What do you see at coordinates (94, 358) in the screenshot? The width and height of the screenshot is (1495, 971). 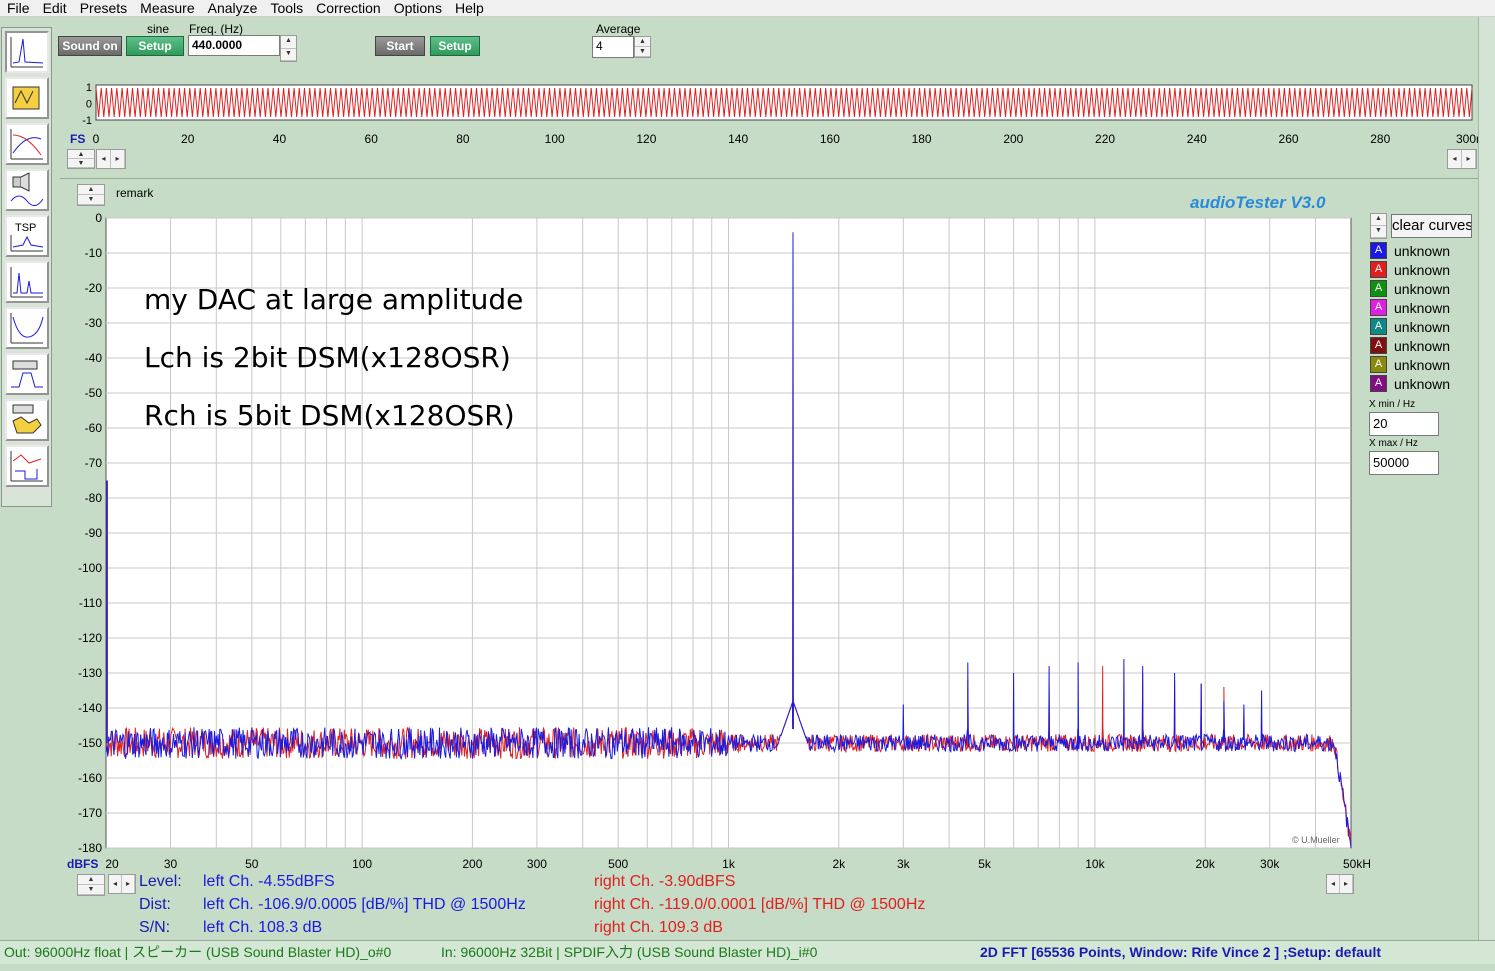 I see `fft-y-tick: -40` at bounding box center [94, 358].